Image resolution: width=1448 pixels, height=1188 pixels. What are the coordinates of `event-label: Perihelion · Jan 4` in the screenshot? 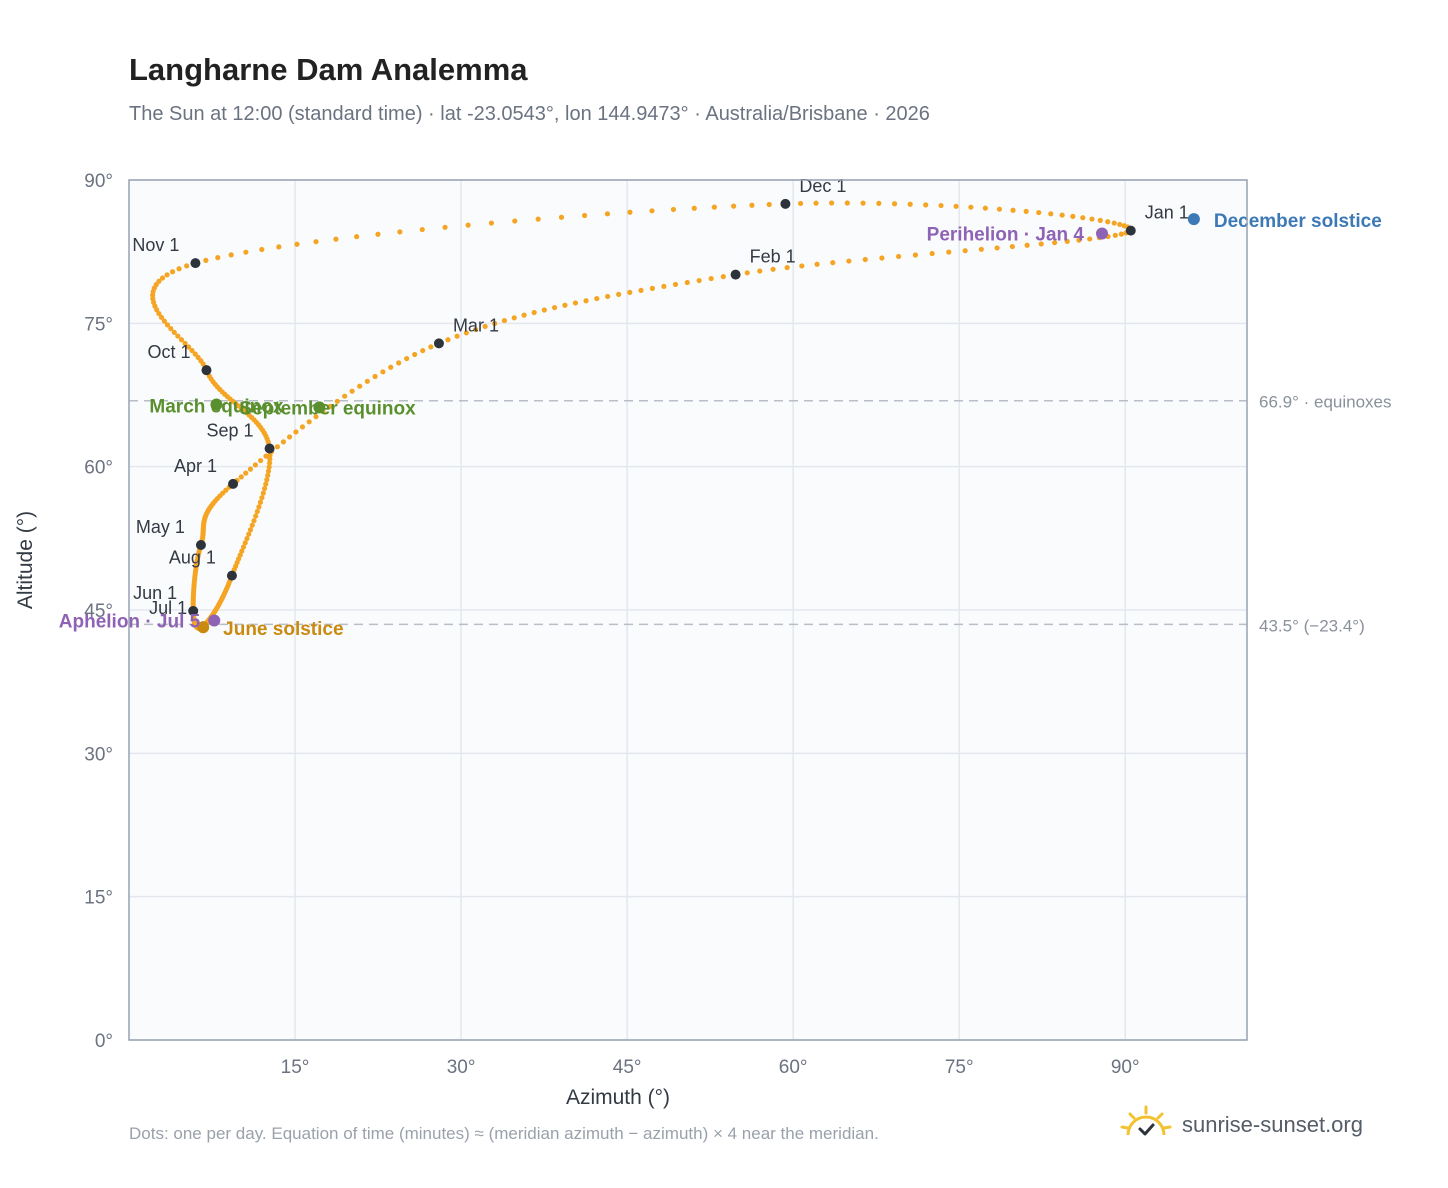 It's located at (1006, 235).